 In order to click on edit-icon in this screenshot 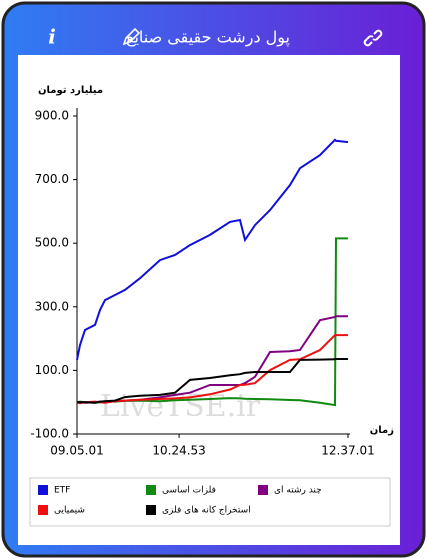, I will do `click(131, 36)`.